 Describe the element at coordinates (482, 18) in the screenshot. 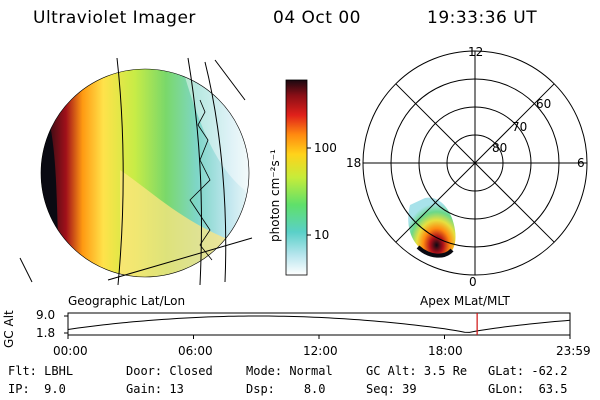

I see `time-label: 19:33:36 UT` at that location.